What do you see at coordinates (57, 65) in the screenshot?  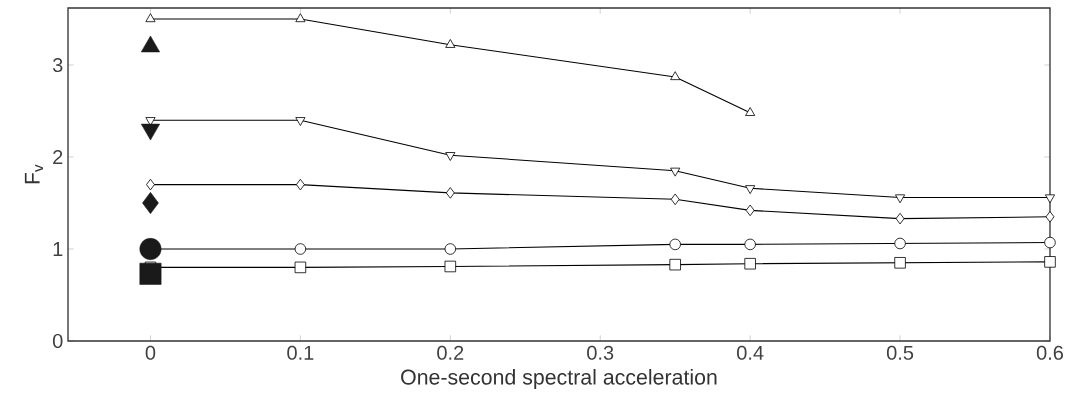 I see `y-tick-label: 3` at bounding box center [57, 65].